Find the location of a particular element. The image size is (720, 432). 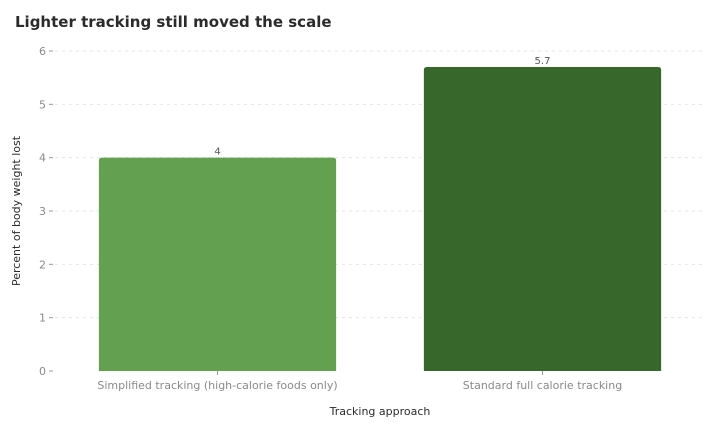

bar-value-label: 5.7 is located at coordinates (543, 61).